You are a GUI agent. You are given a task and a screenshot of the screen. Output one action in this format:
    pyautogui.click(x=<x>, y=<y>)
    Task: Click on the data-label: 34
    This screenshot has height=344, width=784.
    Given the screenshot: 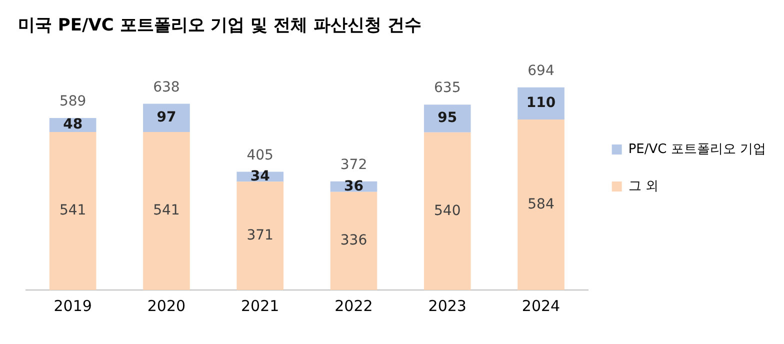 What is the action you would take?
    pyautogui.click(x=260, y=176)
    